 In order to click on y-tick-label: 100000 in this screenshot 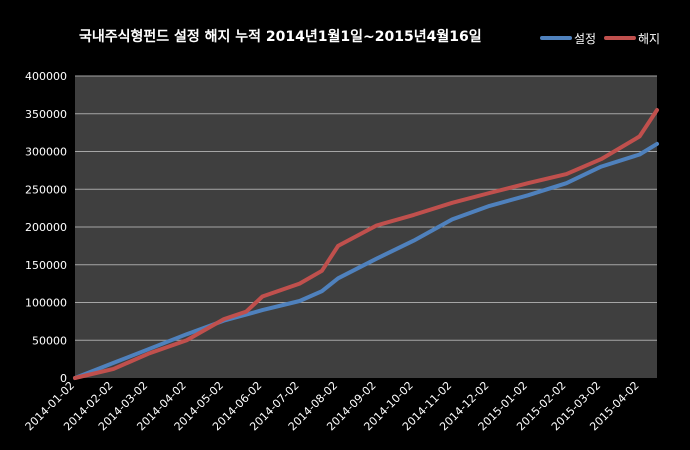, I will do `click(46, 303)`.